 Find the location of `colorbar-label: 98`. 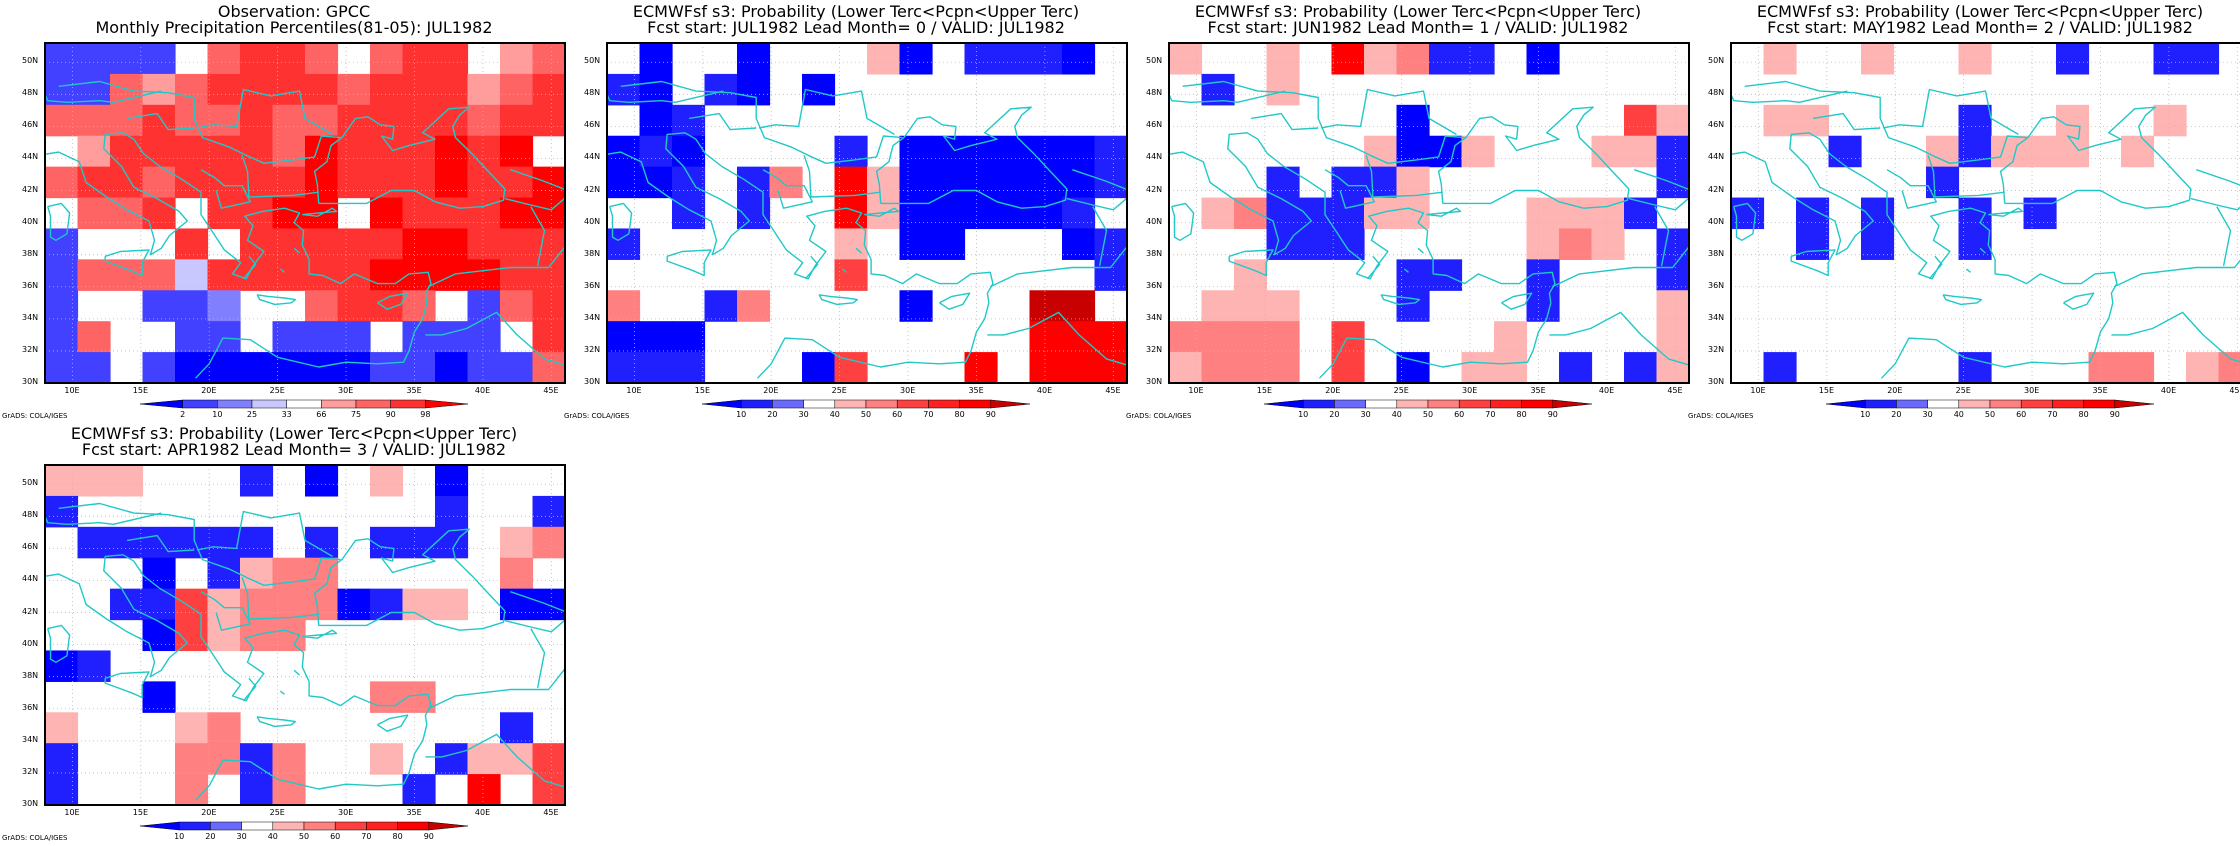

colorbar-label: 98 is located at coordinates (425, 414).